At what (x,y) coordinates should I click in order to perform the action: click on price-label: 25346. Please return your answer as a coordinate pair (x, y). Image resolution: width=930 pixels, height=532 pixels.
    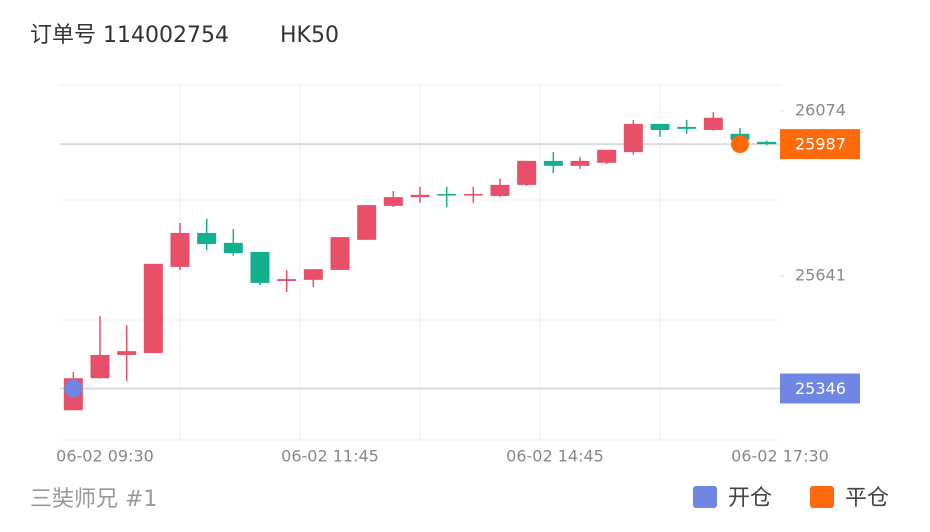
    Looking at the image, I should click on (820, 388).